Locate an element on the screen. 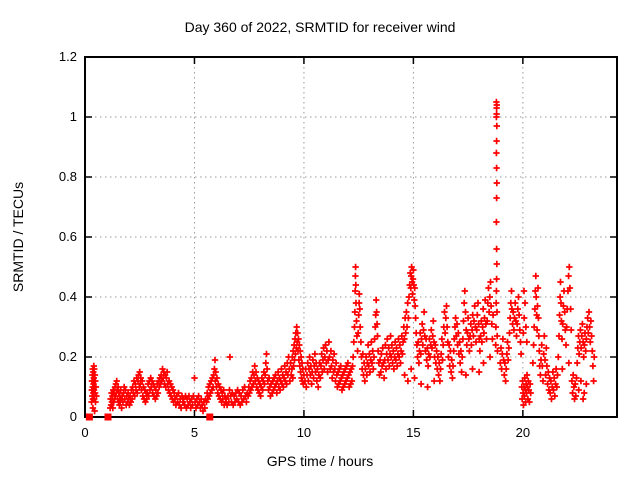  x-tick-label: 15 is located at coordinates (413, 432).